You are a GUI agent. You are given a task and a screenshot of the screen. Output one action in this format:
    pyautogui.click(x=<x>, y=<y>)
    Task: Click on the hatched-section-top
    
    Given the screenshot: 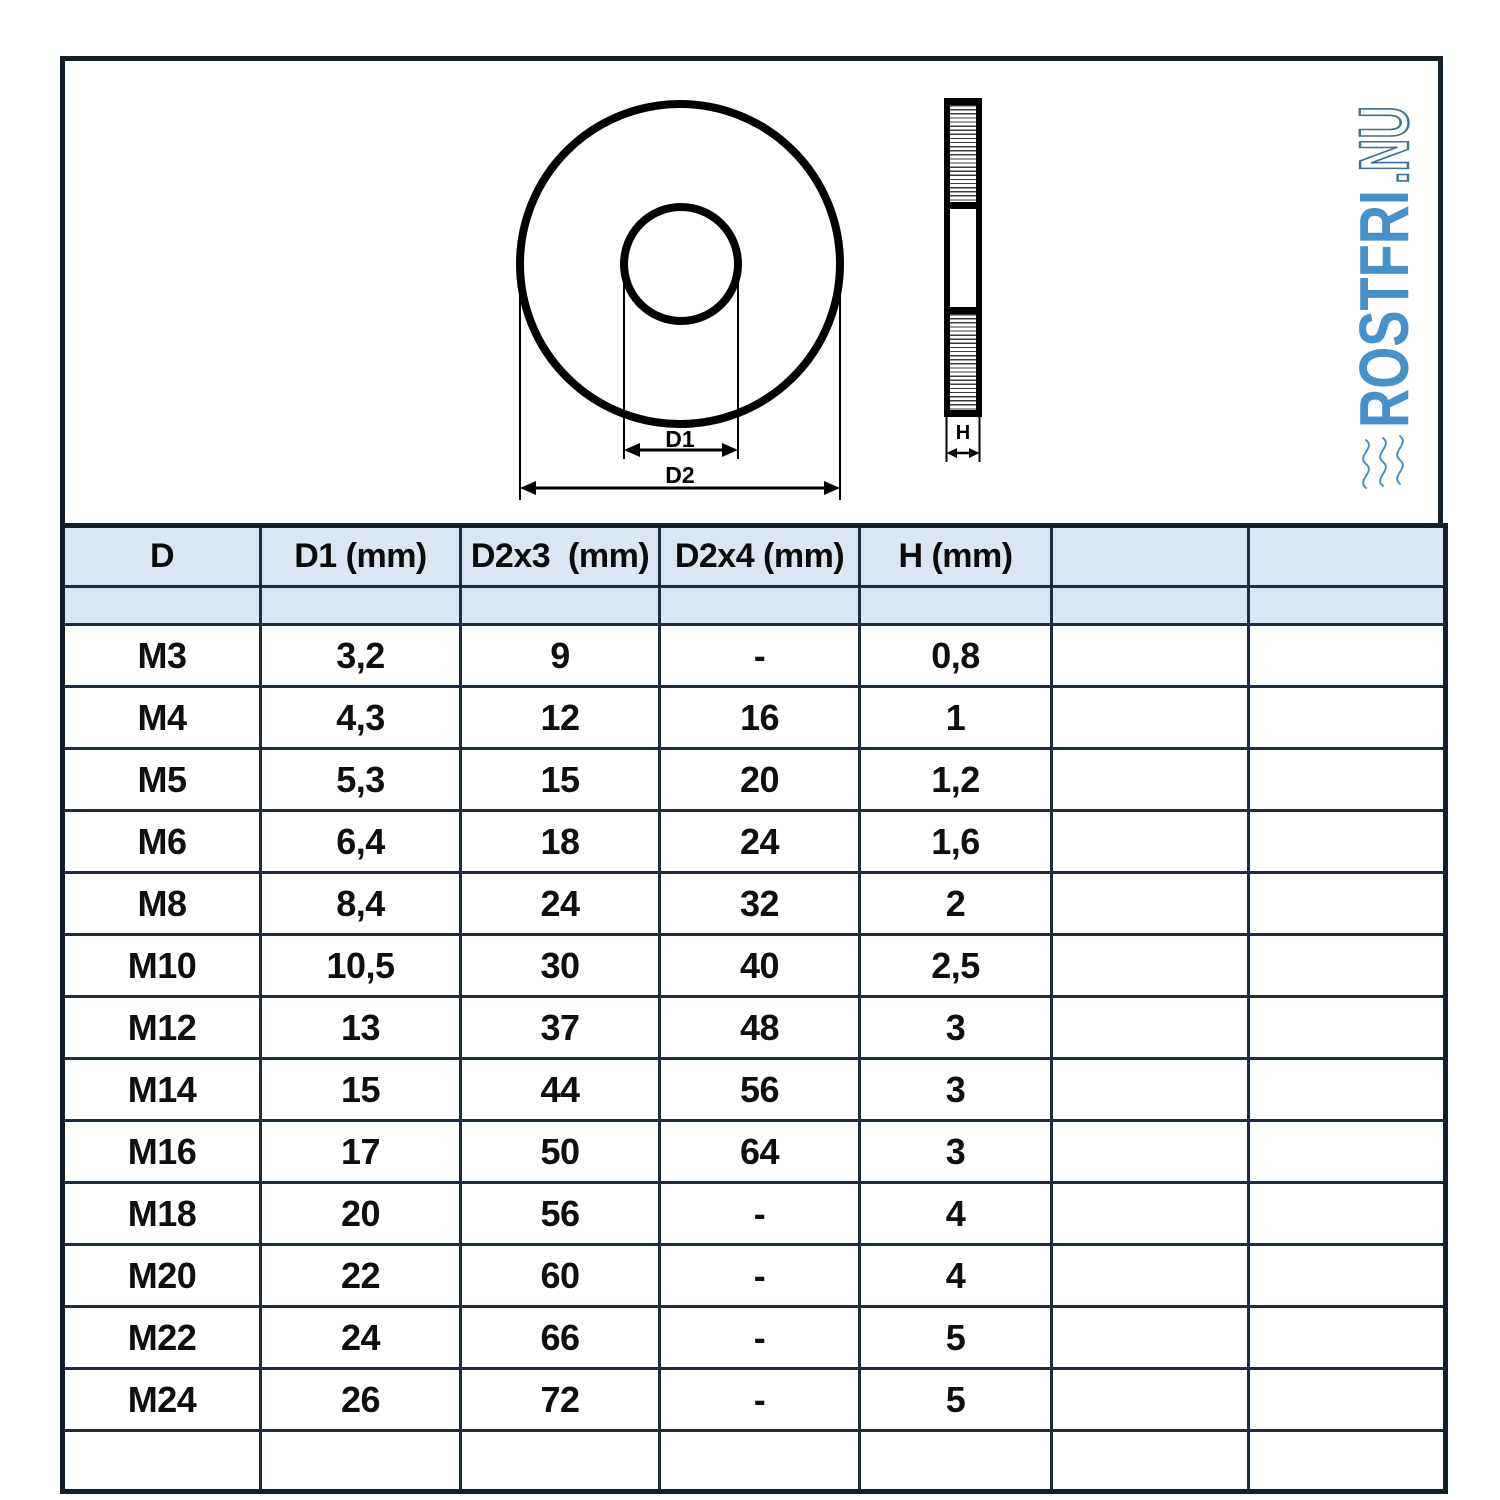 What is the action you would take?
    pyautogui.click(x=963, y=153)
    